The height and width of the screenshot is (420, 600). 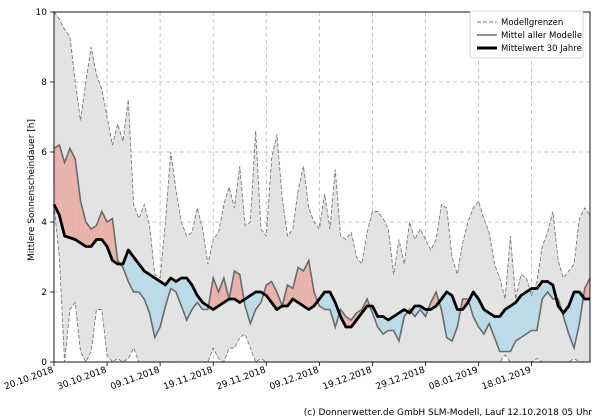 What do you see at coordinates (454, 378) in the screenshot?
I see `x-tick-label: 08.01.2019` at bounding box center [454, 378].